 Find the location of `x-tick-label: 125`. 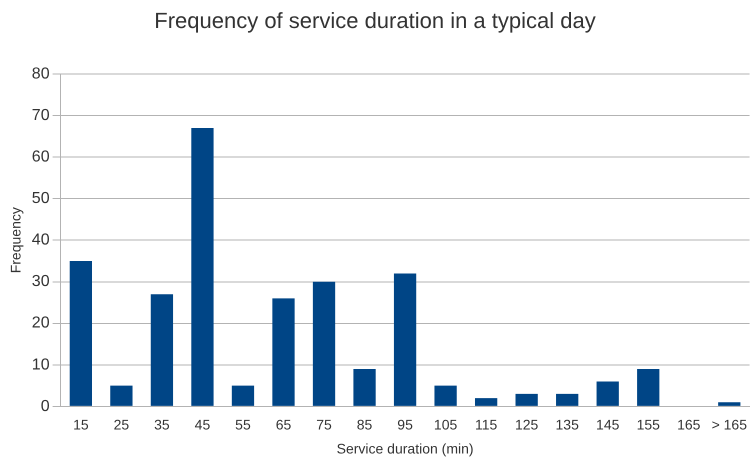

x-tick-label: 125 is located at coordinates (526, 424).